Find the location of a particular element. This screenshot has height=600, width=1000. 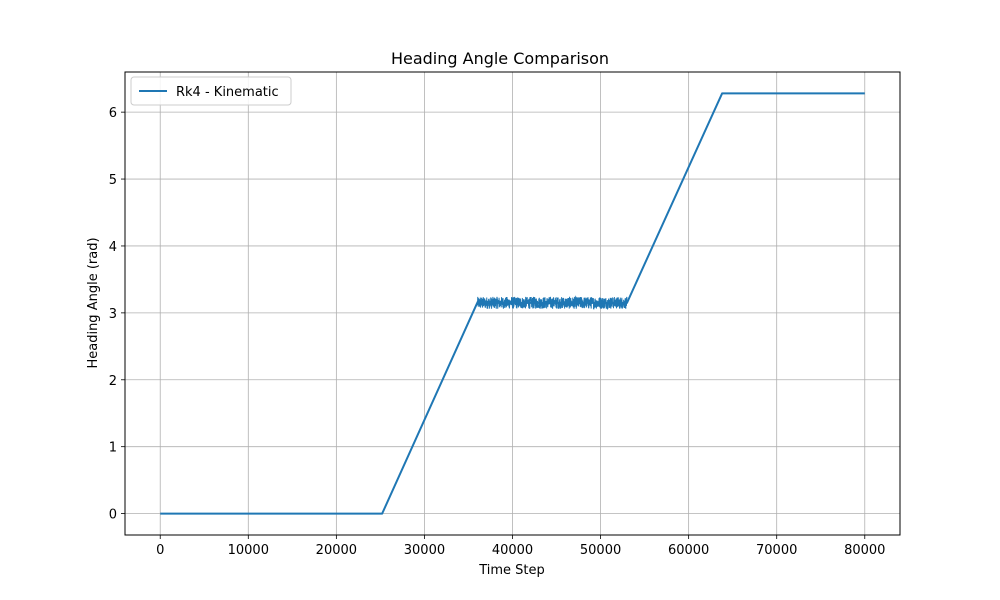

x-tick-label: 80000 is located at coordinates (864, 550).